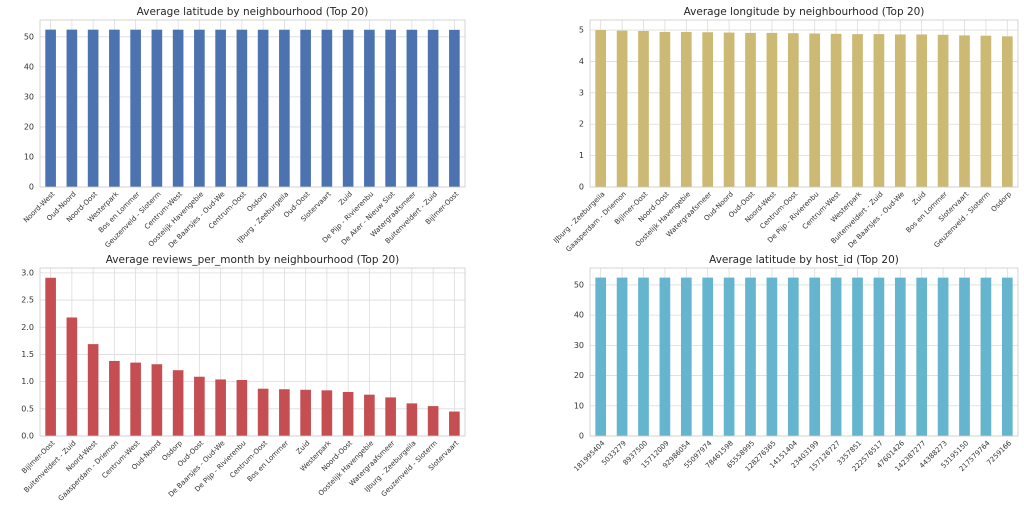 The height and width of the screenshot is (505, 1024). Describe the element at coordinates (27, 327) in the screenshot. I see `y-tick-label: 2.0` at that location.